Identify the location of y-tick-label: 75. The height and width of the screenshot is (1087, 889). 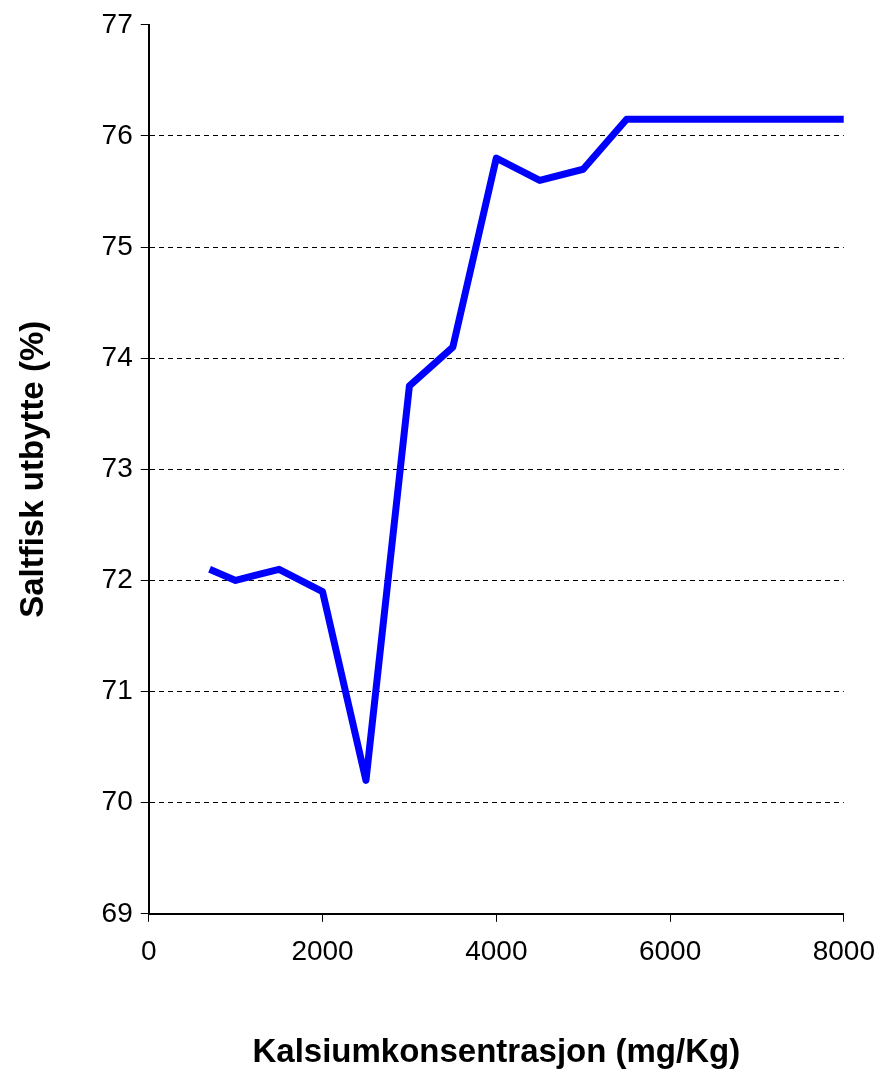
(117, 245).